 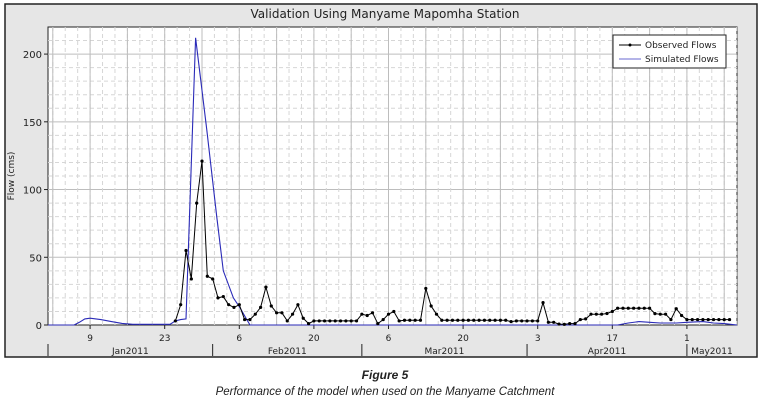 What do you see at coordinates (712, 352) in the screenshot?
I see `month-label: May2011` at bounding box center [712, 352].